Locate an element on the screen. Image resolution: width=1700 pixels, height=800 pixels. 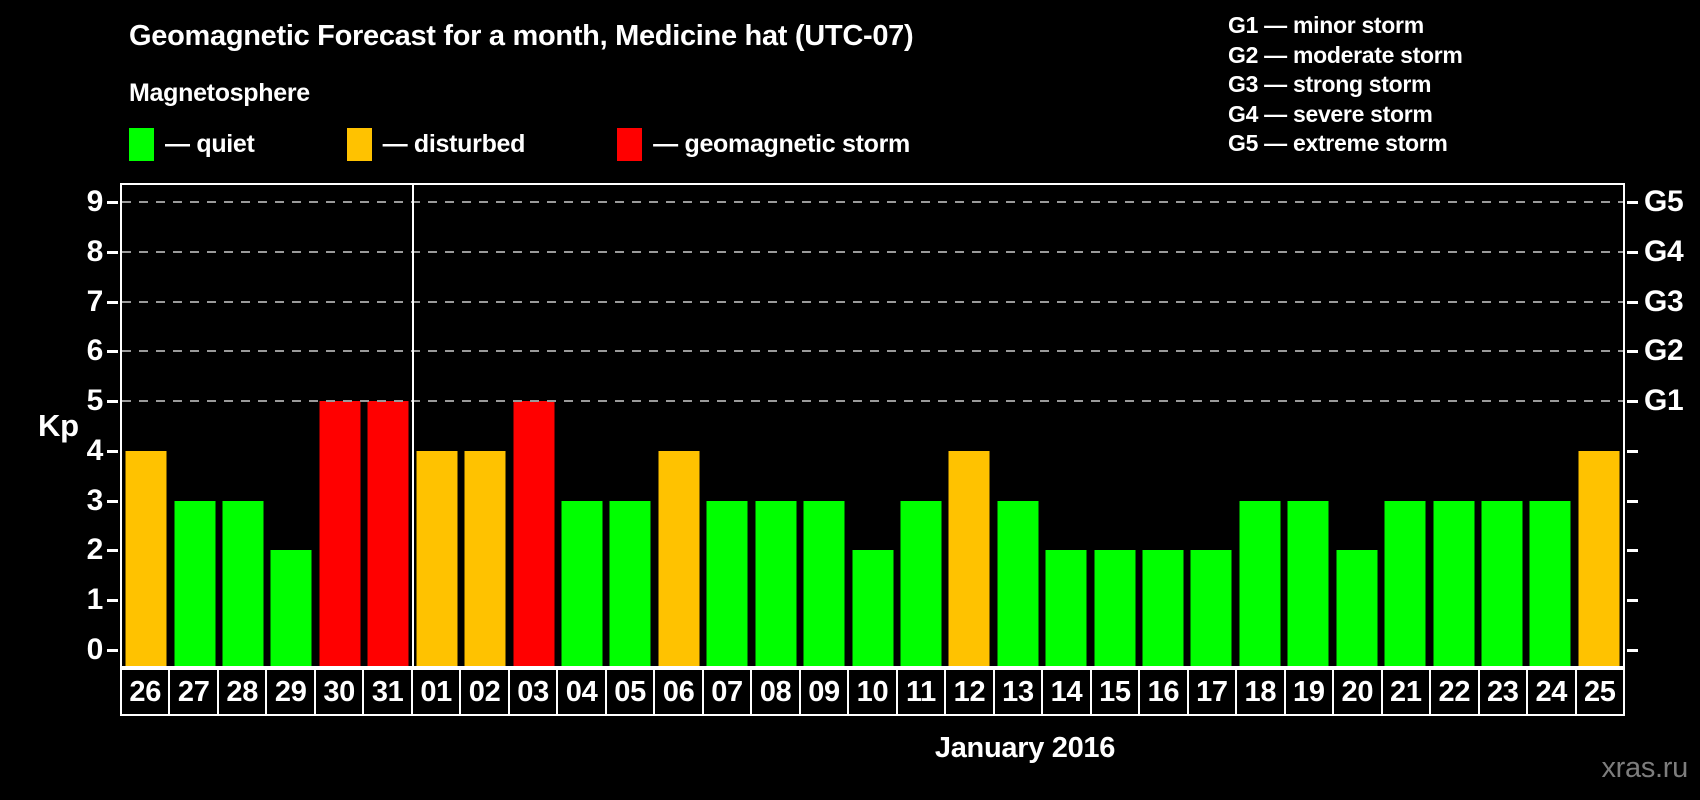
g-scale-legend-line-2: G2 — moderate storm is located at coordinates (1345, 54).